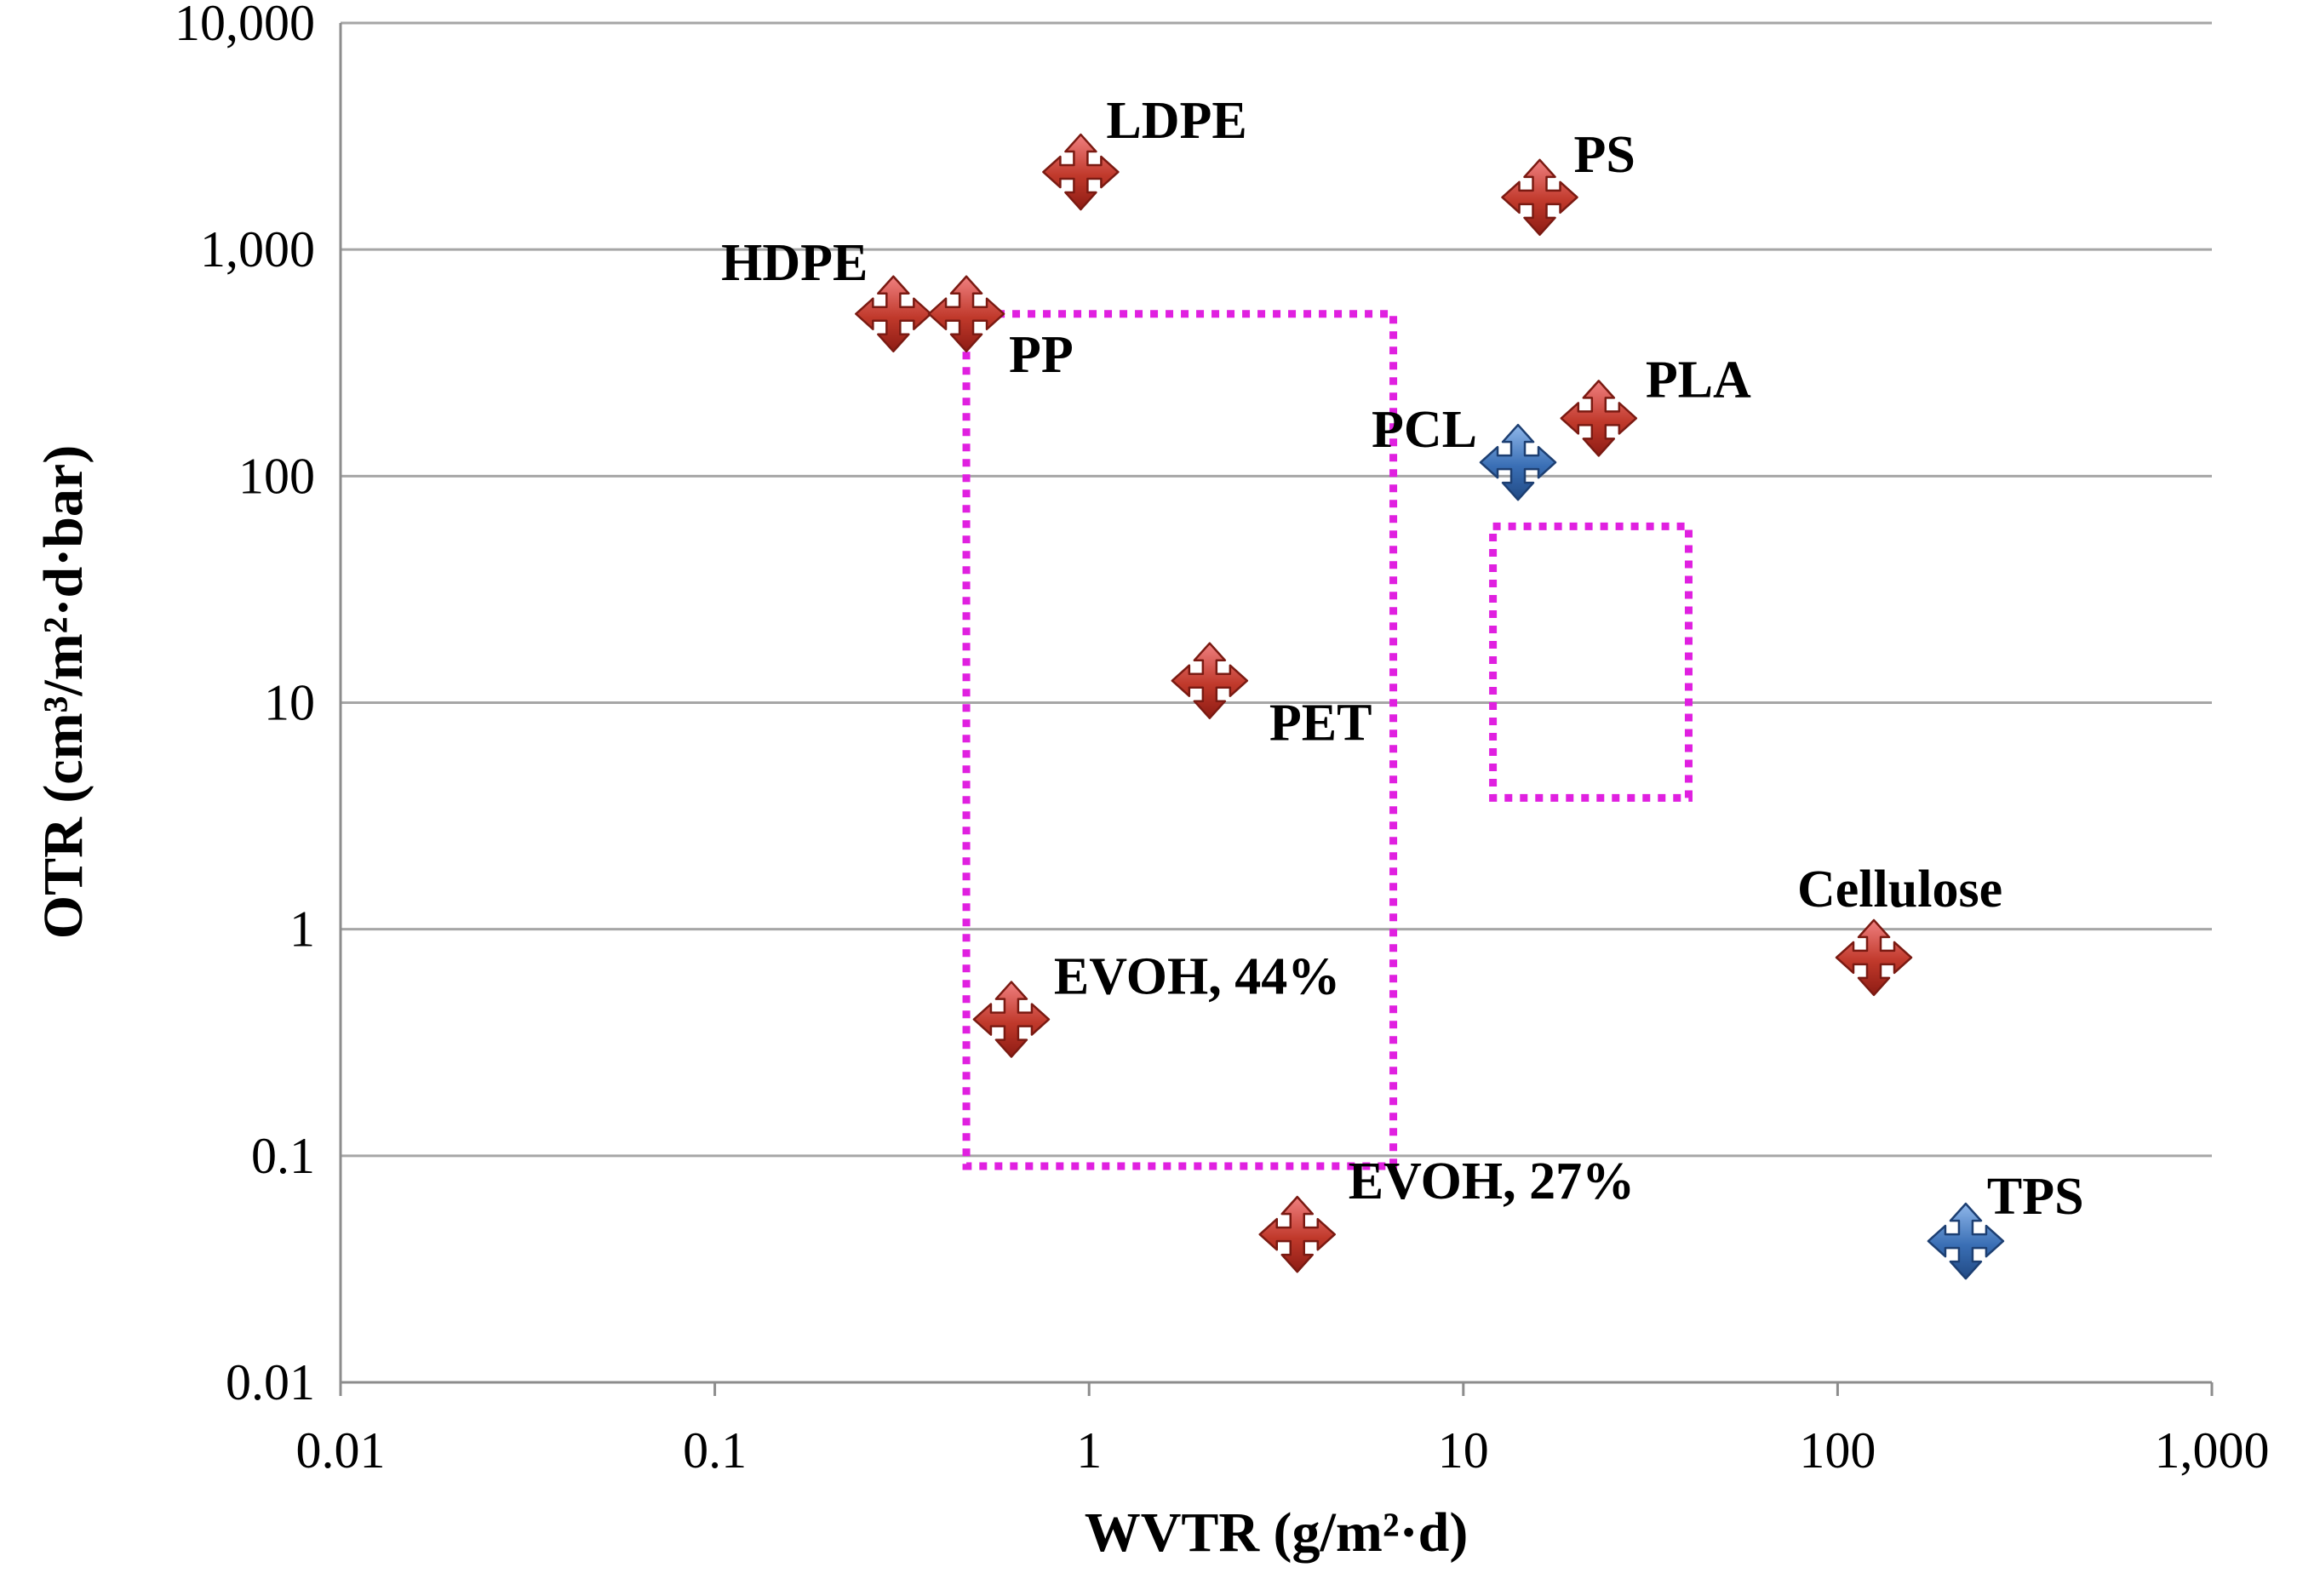 This screenshot has height=1596, width=2297. What do you see at coordinates (1539, 197) in the screenshot?
I see `point-marker-ps` at bounding box center [1539, 197].